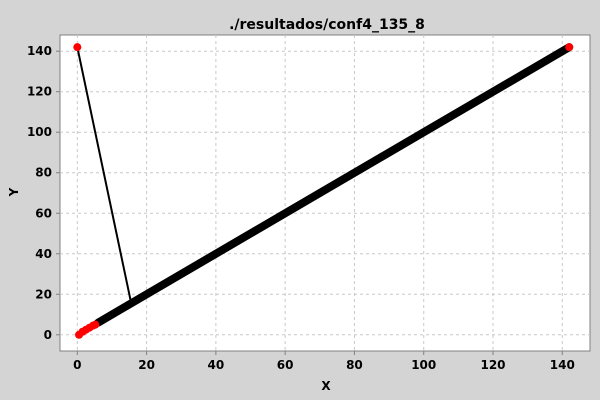 This screenshot has width=600, height=400. What do you see at coordinates (492, 365) in the screenshot?
I see `x-tick-label: 120` at bounding box center [492, 365].